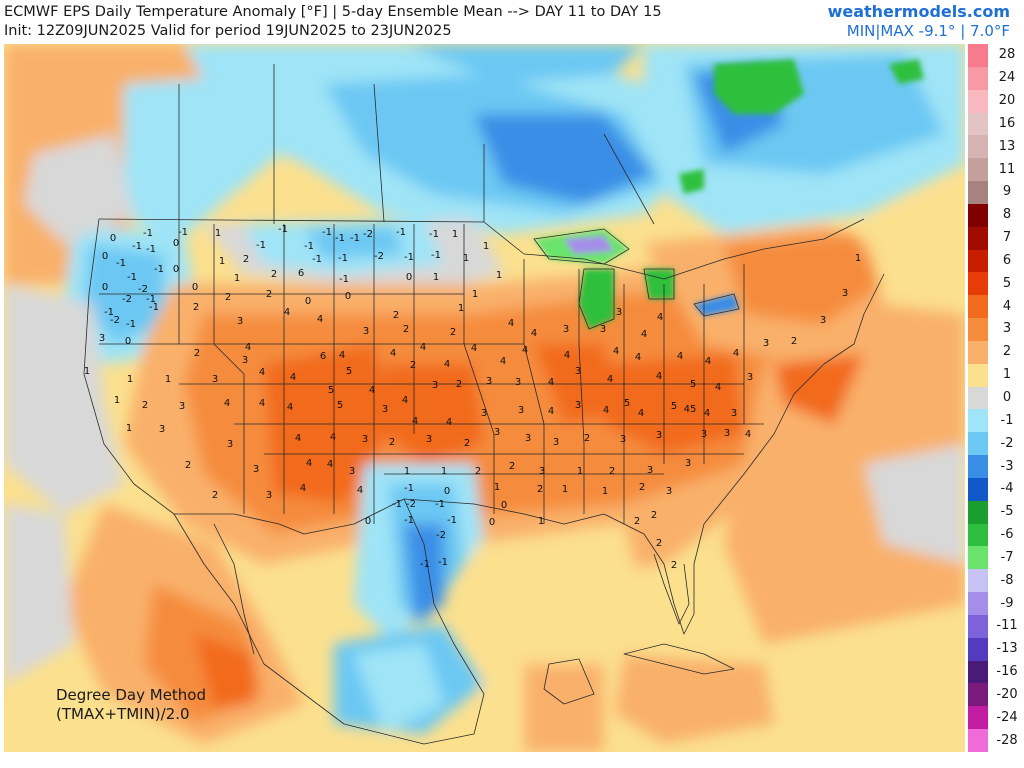 Image resolution: width=1024 pixels, height=768 pixels. What do you see at coordinates (1007, 580) in the screenshot?
I see `legend-label: -8` at bounding box center [1007, 580].